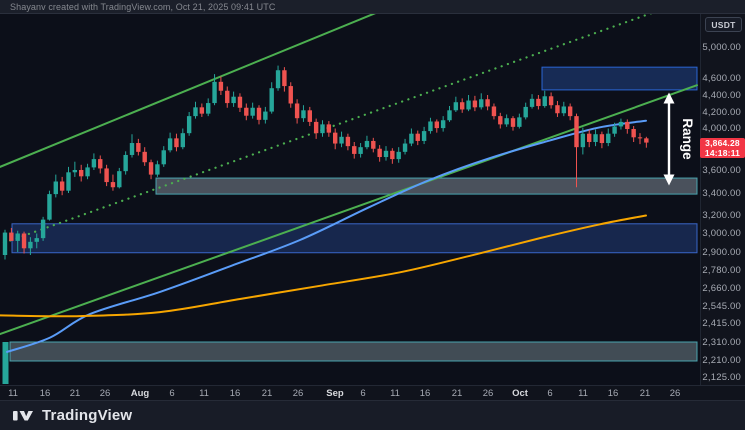 The height and width of the screenshot is (430, 745). Describe the element at coordinates (426, 186) in the screenshot. I see `zone-supply-zone-gray` at that location.